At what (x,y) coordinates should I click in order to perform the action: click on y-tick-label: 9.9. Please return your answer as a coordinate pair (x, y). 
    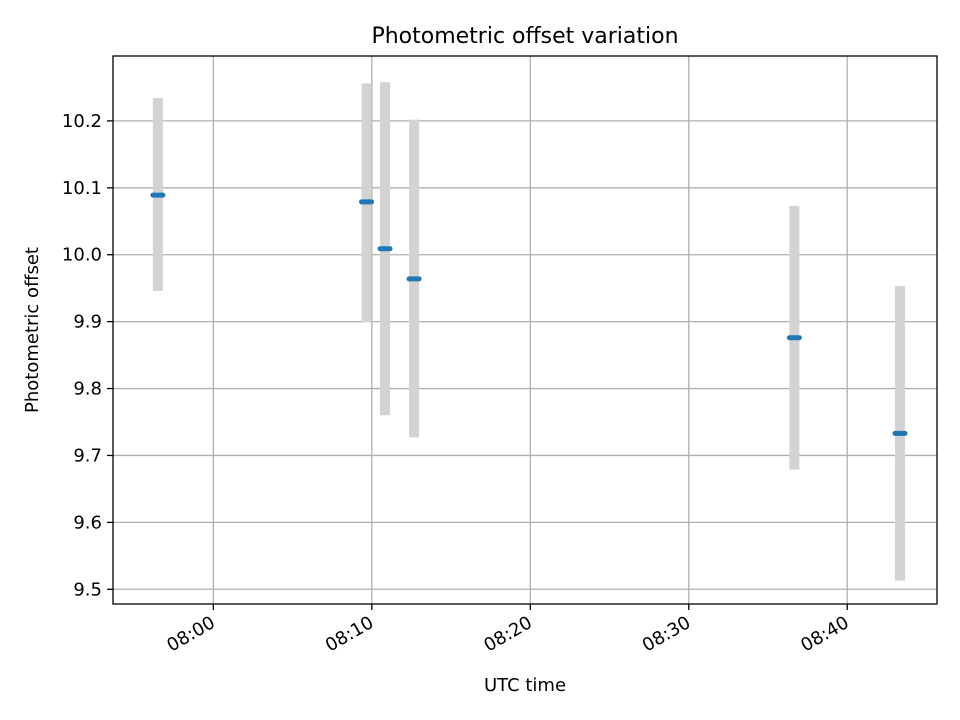
    Looking at the image, I should click on (87, 322).